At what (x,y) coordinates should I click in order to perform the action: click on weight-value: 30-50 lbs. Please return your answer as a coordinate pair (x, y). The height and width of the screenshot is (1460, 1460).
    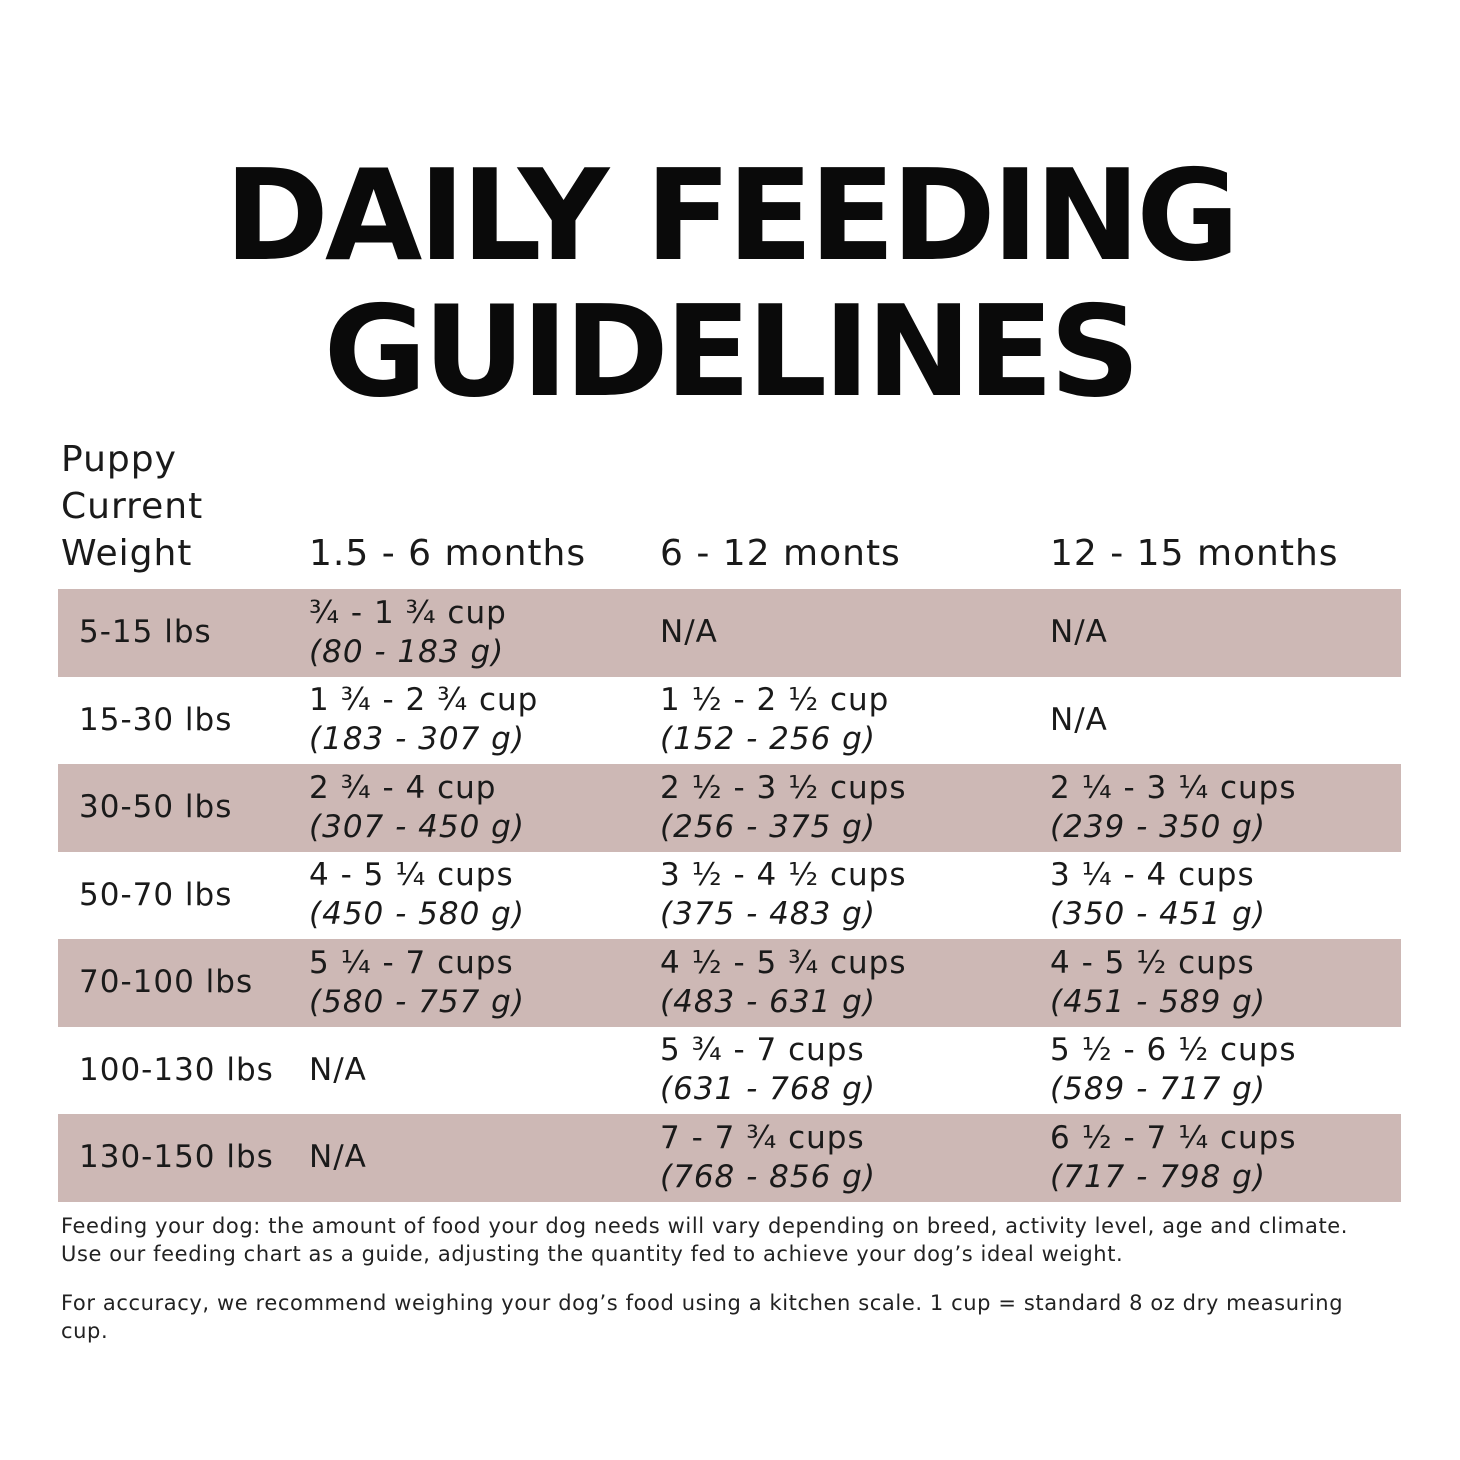
    Looking at the image, I should click on (156, 807).